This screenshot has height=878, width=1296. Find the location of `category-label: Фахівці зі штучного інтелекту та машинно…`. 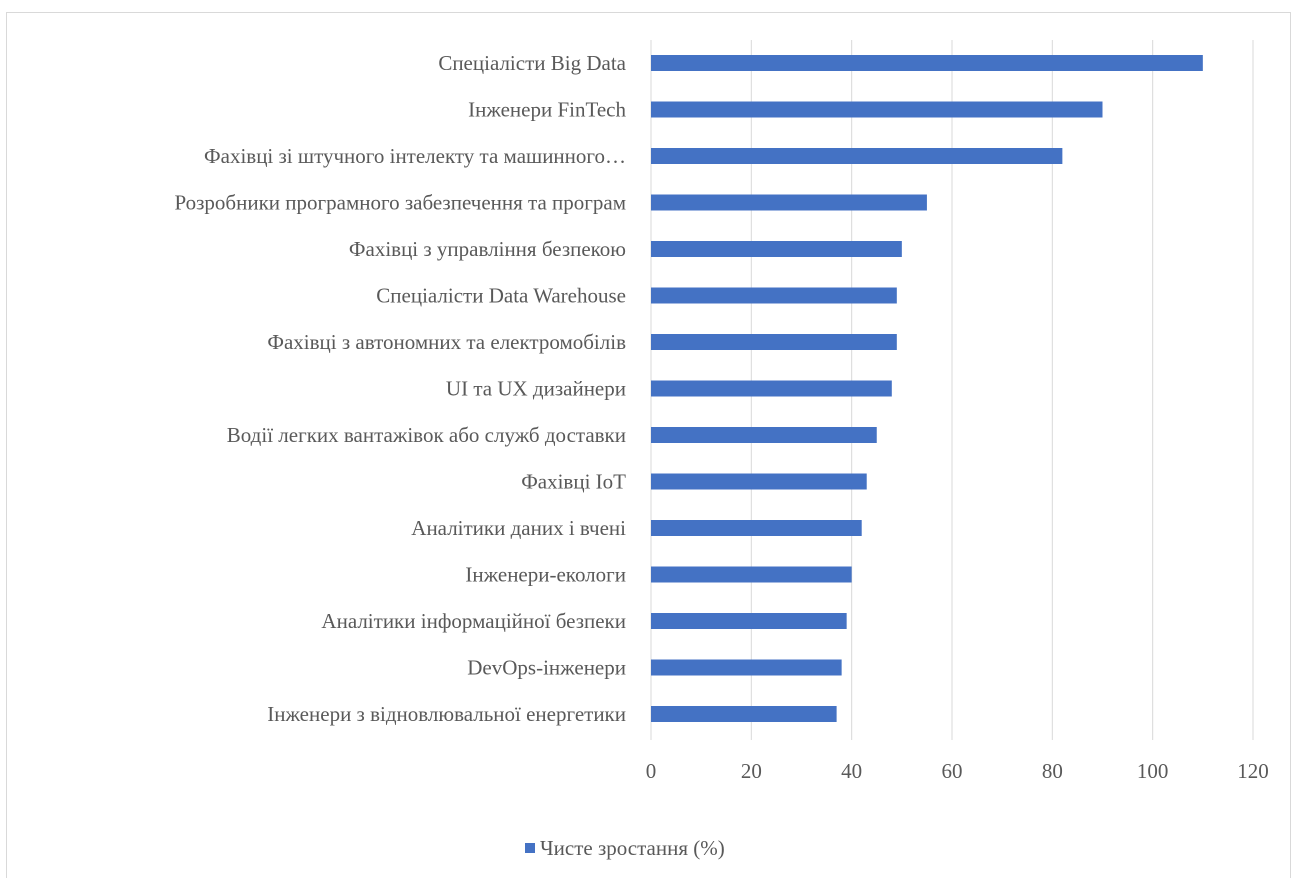

category-label: Фахівці зі штучного інтелекту та машинно… is located at coordinates (415, 156).